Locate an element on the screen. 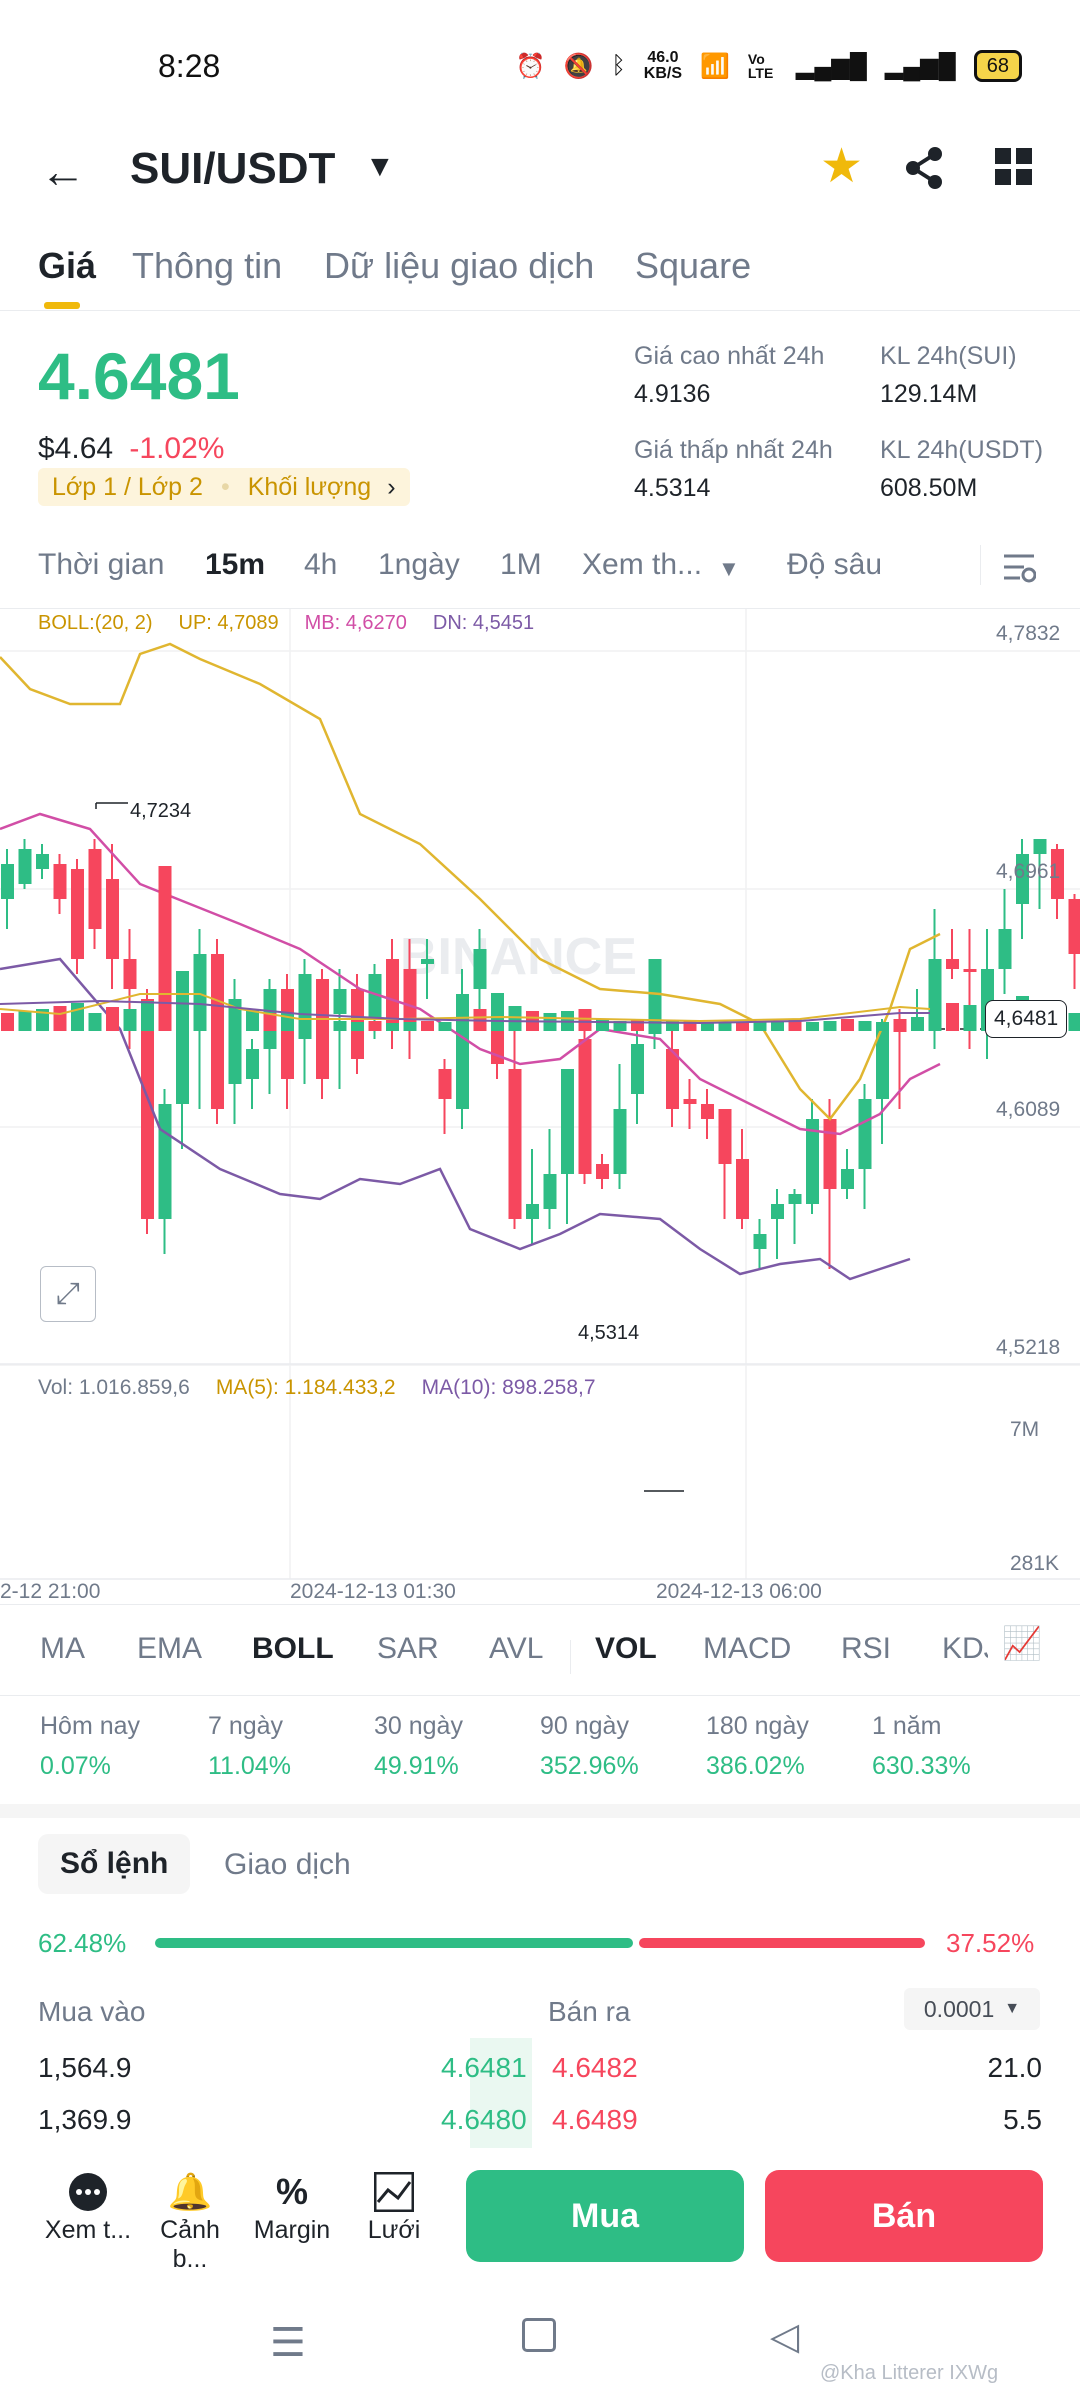 Image resolution: width=1080 pixels, height=2400 pixels. current-price-tag: 4,6481 is located at coordinates (1026, 1019).